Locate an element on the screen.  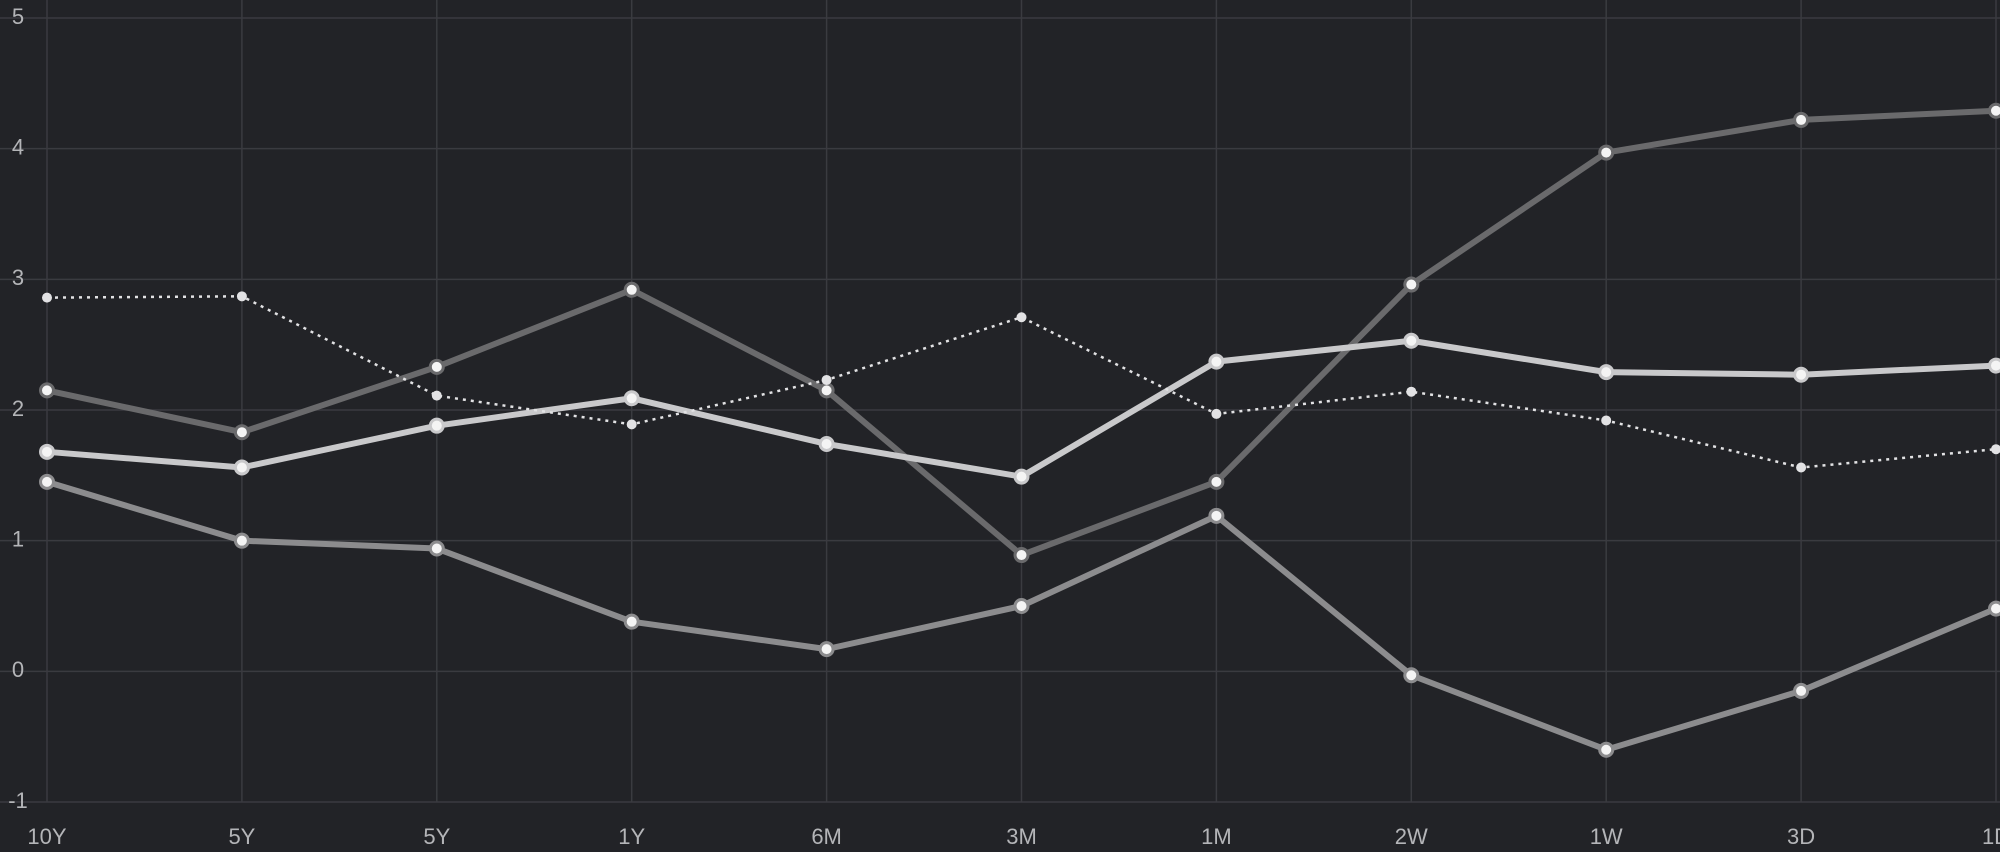
x-tick-label: 6M is located at coordinates (826, 836).